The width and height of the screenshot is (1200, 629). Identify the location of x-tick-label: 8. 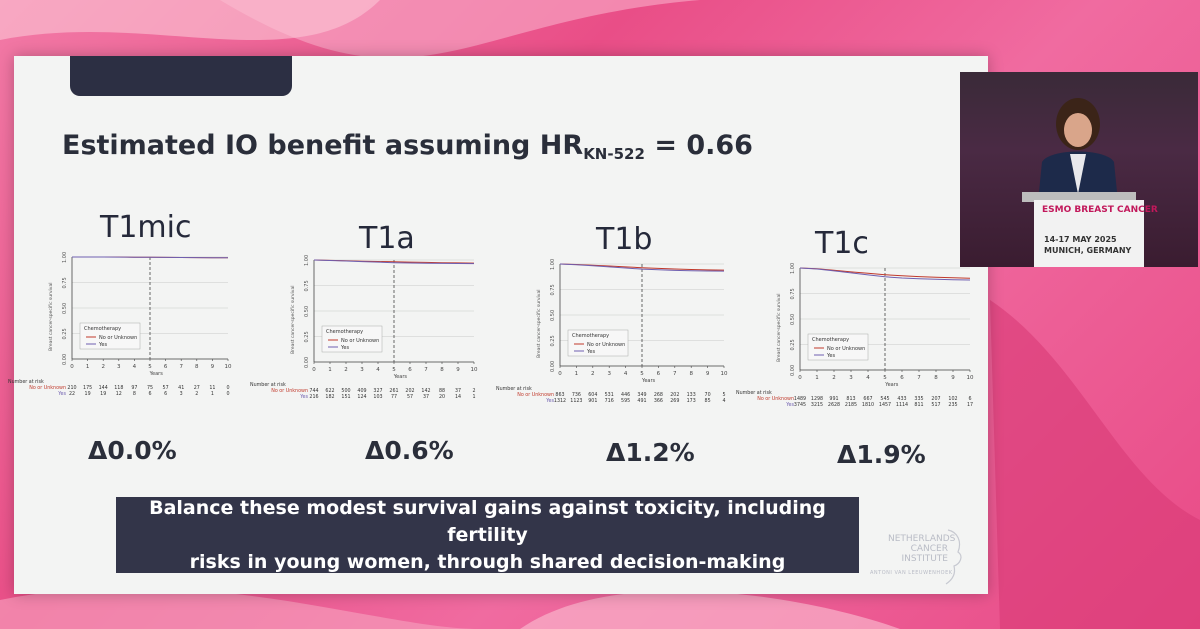
(197, 367).